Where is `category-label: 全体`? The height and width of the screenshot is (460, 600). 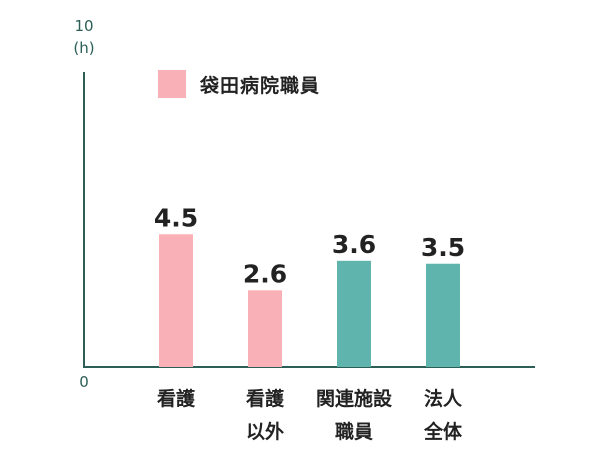
category-label: 全体 is located at coordinates (443, 431).